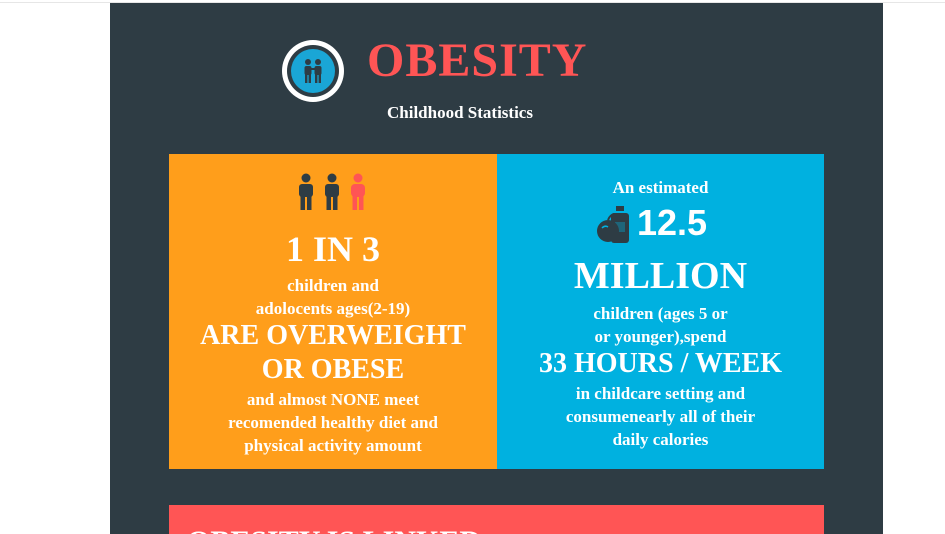 The width and height of the screenshot is (945, 534). Describe the element at coordinates (333, 308) in the screenshot. I see `stat-text-line: adolocents ages(2-19)` at that location.